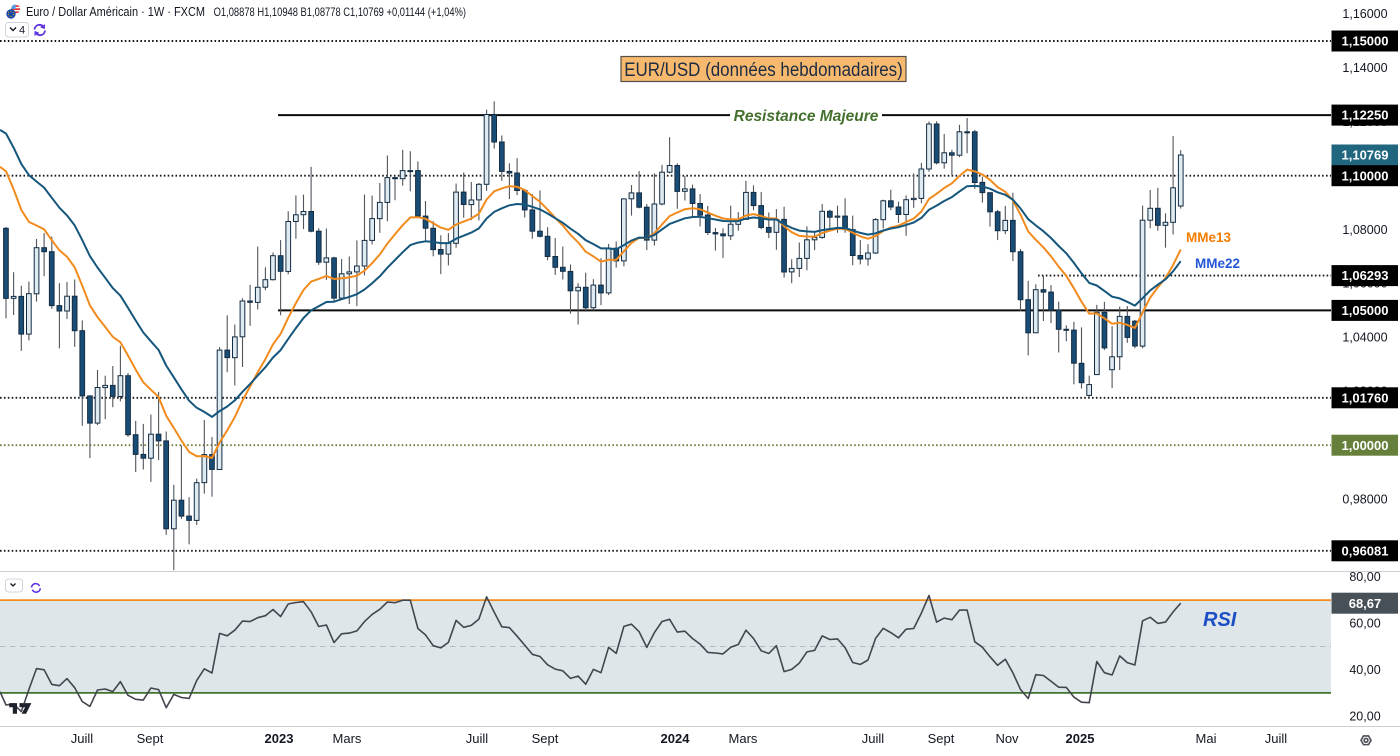 This screenshot has width=1400, height=756. Describe the element at coordinates (115, 12) in the screenshot. I see `svg-text:Euro / Dollar Américain · 1W ·: Euro / Dollar Américain · 1W · FXCM` at that location.